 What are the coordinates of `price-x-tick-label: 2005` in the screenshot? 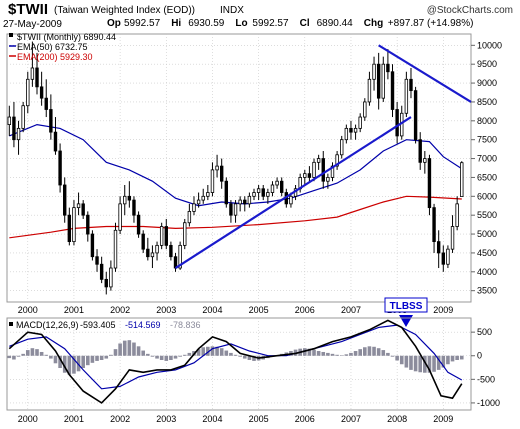 It's located at (259, 310).